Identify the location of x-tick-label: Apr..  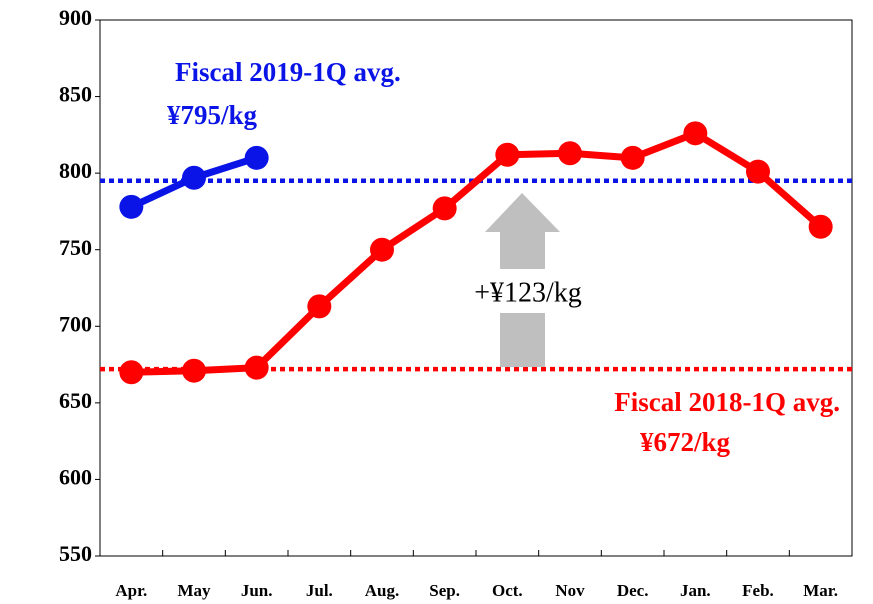
(131, 590).